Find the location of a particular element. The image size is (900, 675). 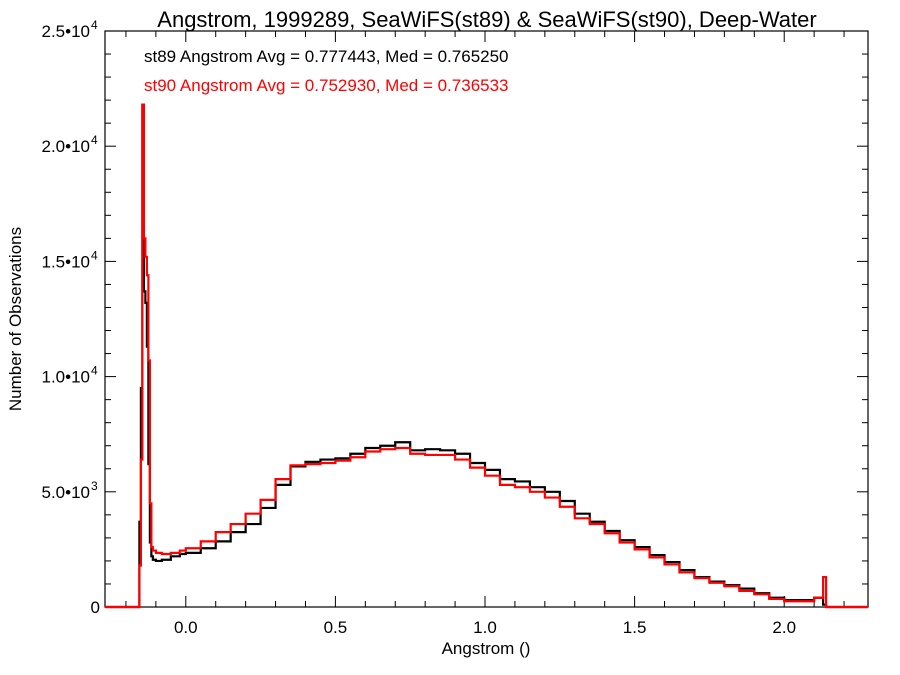

x-tick-label: 0.0 is located at coordinates (186, 627).